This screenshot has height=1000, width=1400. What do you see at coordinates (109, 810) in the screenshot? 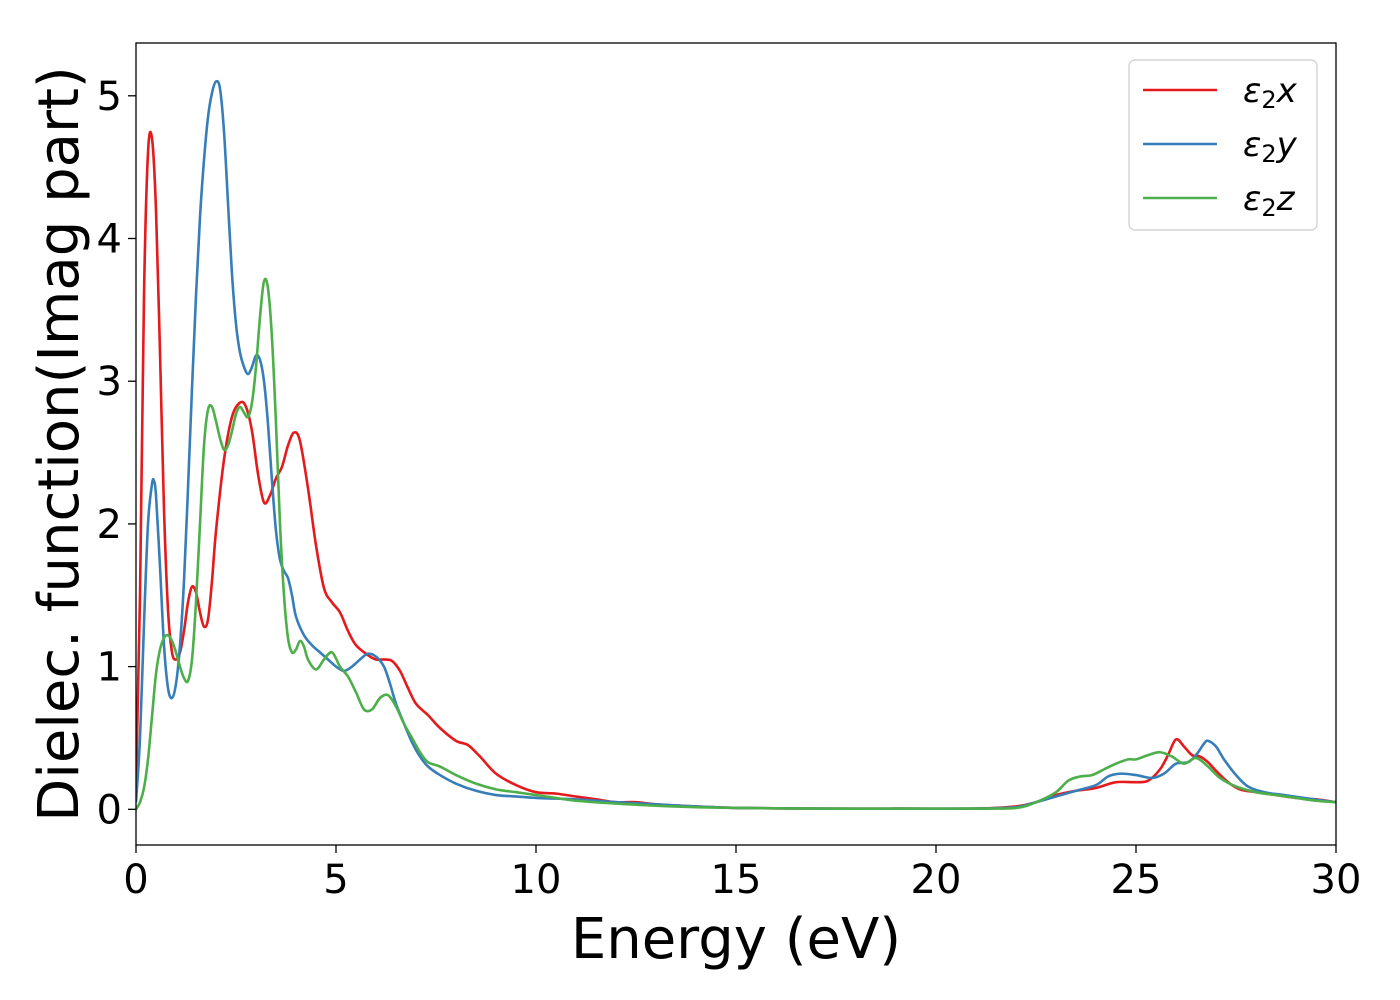
I see `y-tick-label: 0` at bounding box center [109, 810].